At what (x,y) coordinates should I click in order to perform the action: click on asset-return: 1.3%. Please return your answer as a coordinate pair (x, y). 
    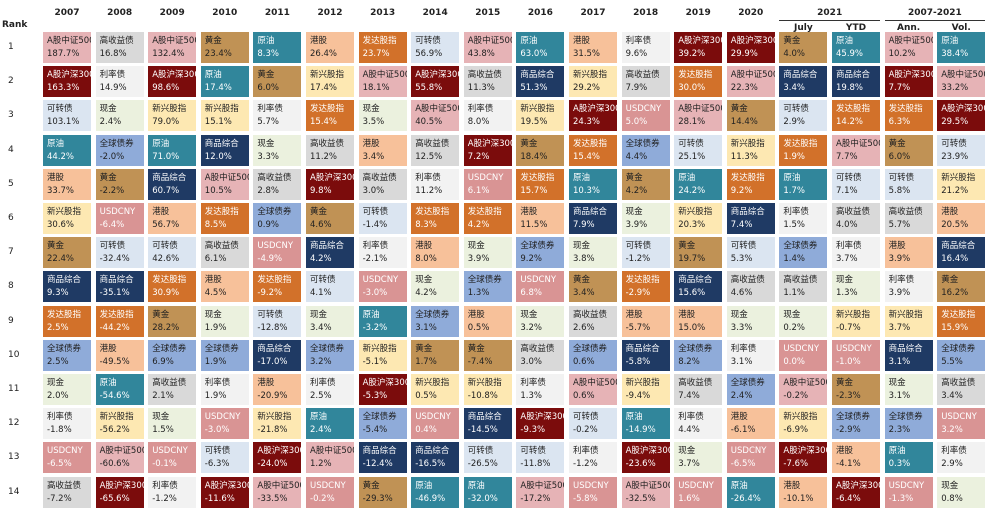
    Looking at the image, I should click on (847, 293).